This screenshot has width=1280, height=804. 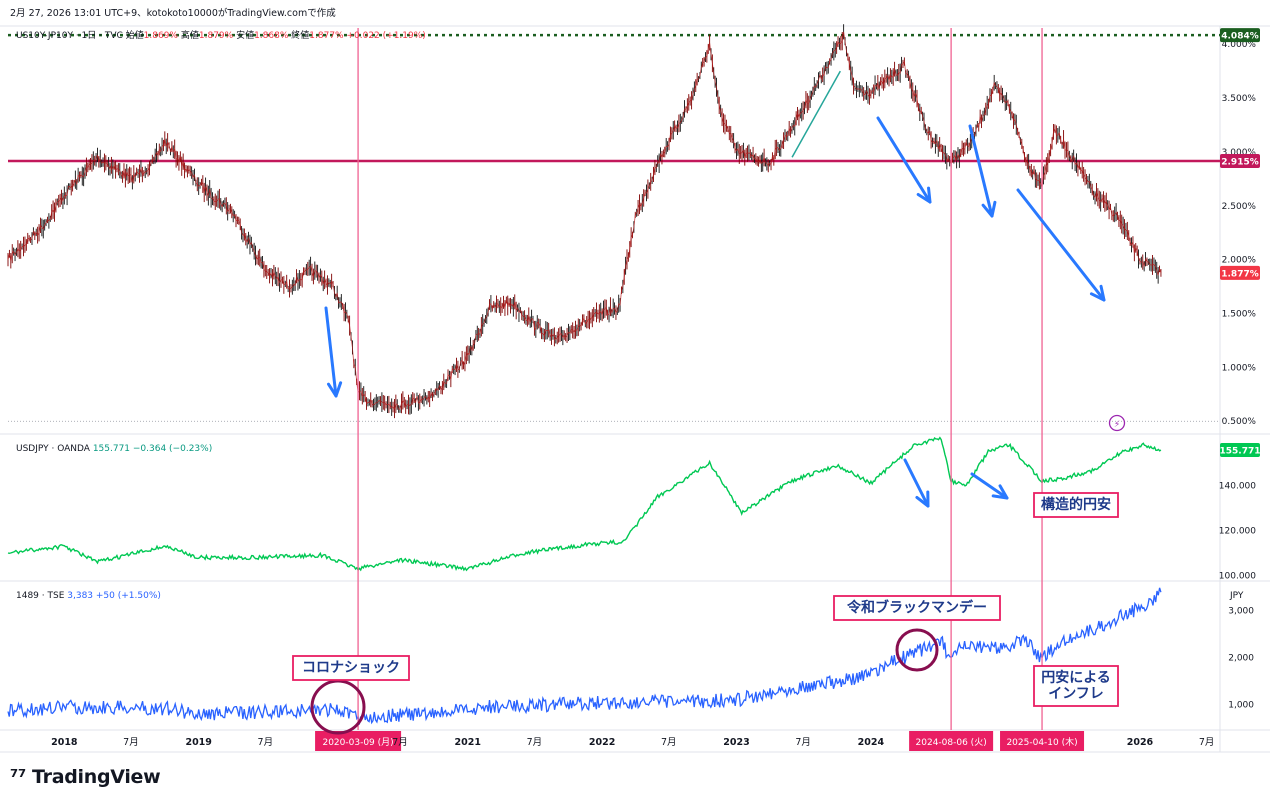 I want to click on bot-y-tick: 3,000, so click(x=1241, y=611).